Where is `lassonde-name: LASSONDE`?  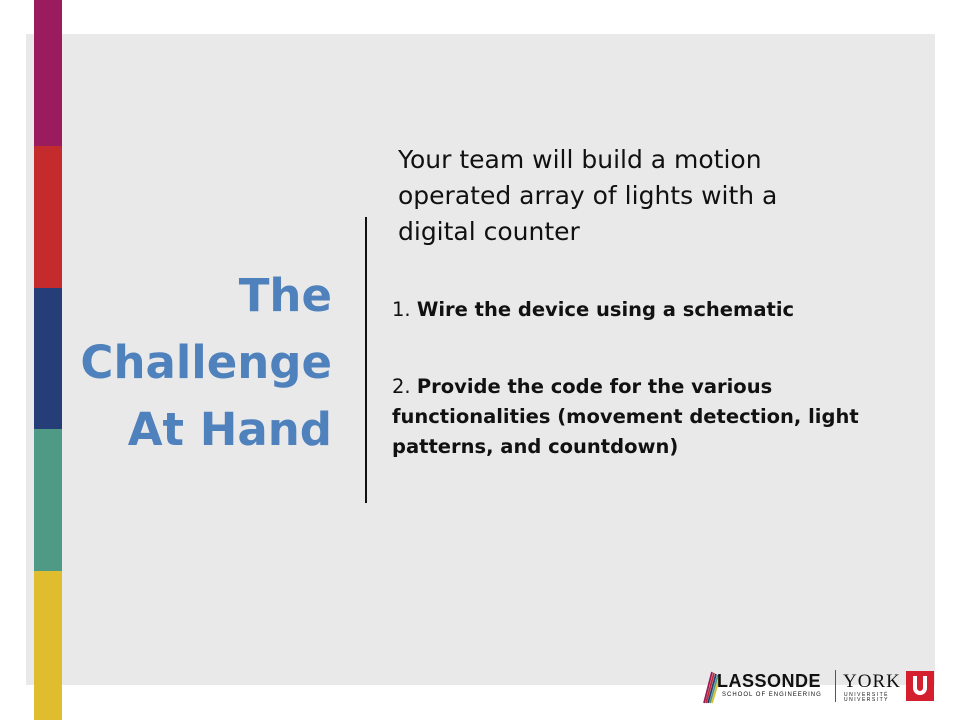
lassonde-name: LASSONDE is located at coordinates (769, 681).